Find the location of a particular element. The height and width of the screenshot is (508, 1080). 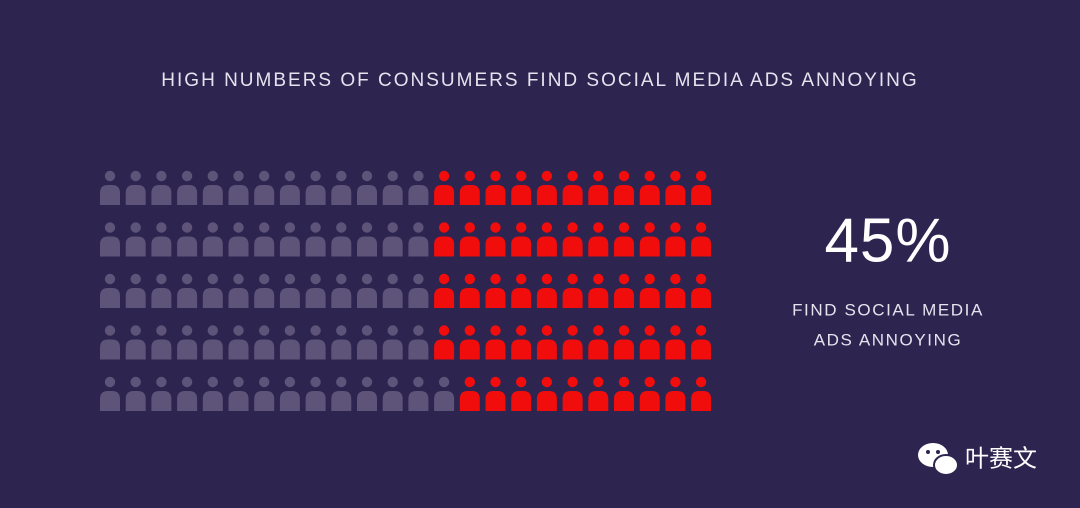

watermark: 叶赛文 is located at coordinates (1001, 458).